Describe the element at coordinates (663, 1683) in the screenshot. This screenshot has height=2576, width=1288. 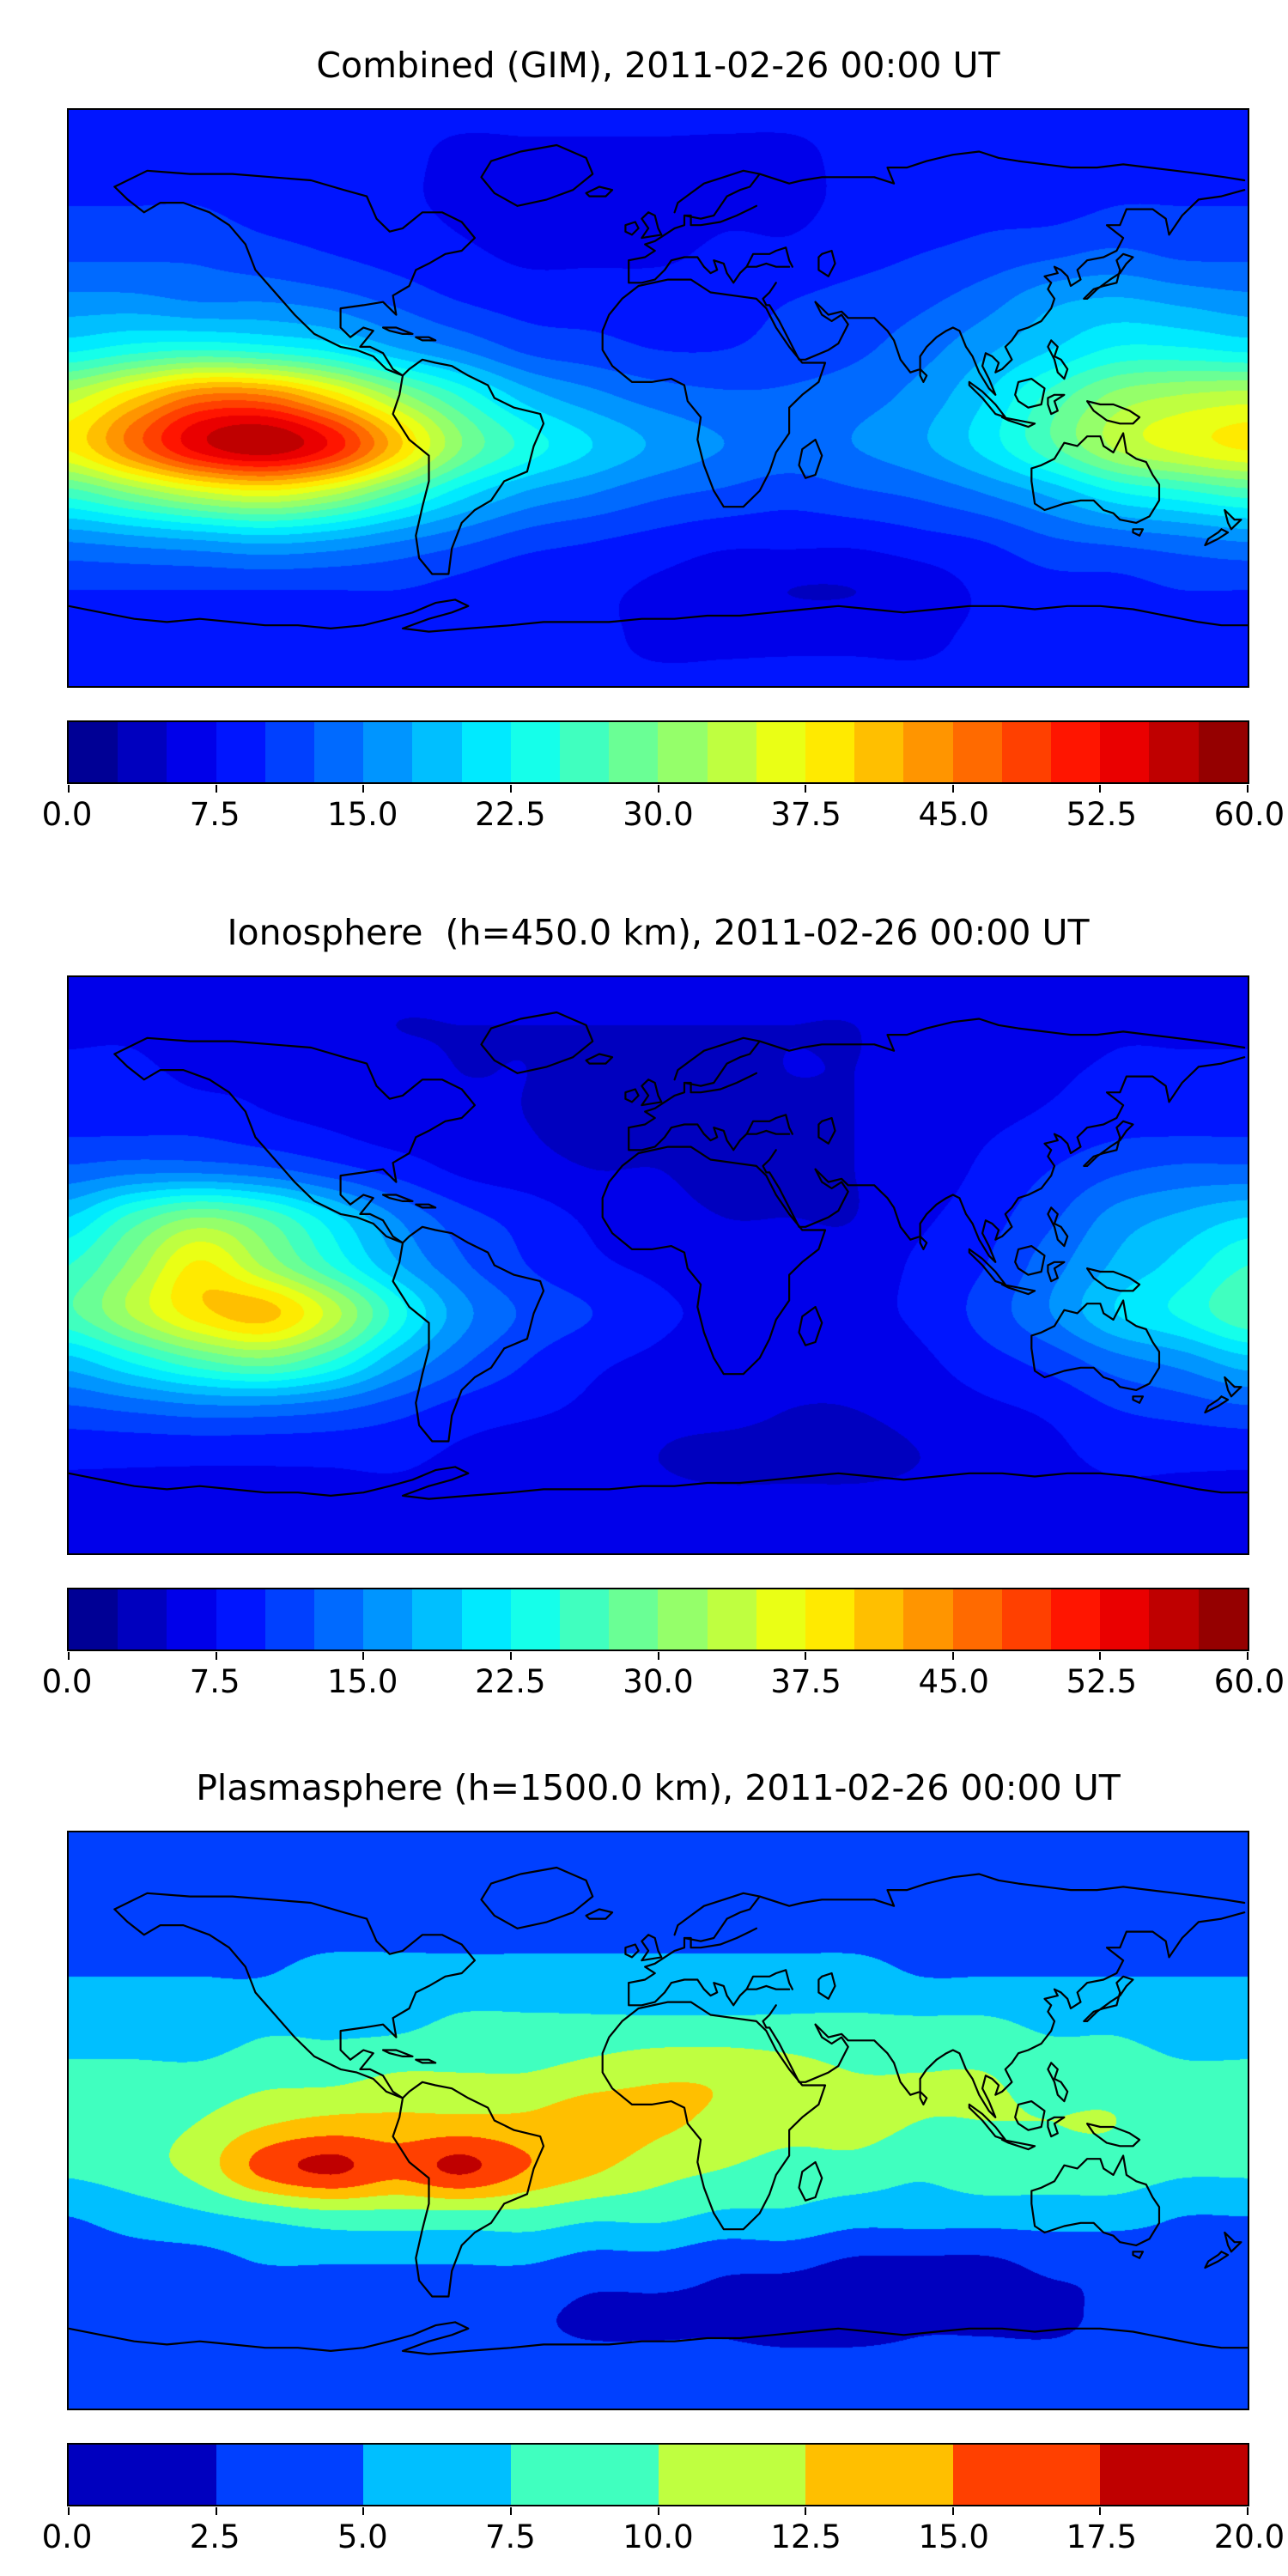
I see `colorbar-tick-labels: 0.0 7.5 15.0 22.5 30.0 37.5 45.0 52.5 60.0` at that location.